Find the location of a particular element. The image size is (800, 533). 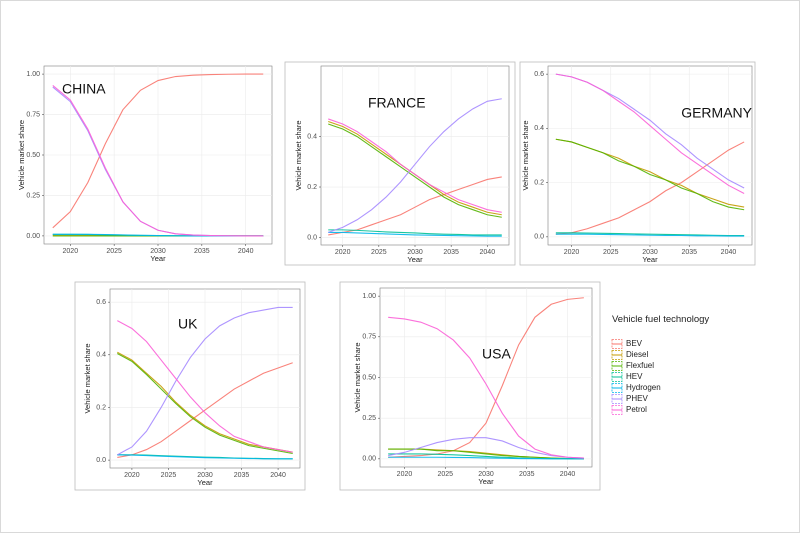

legend-label: Diesel is located at coordinates (637, 354).